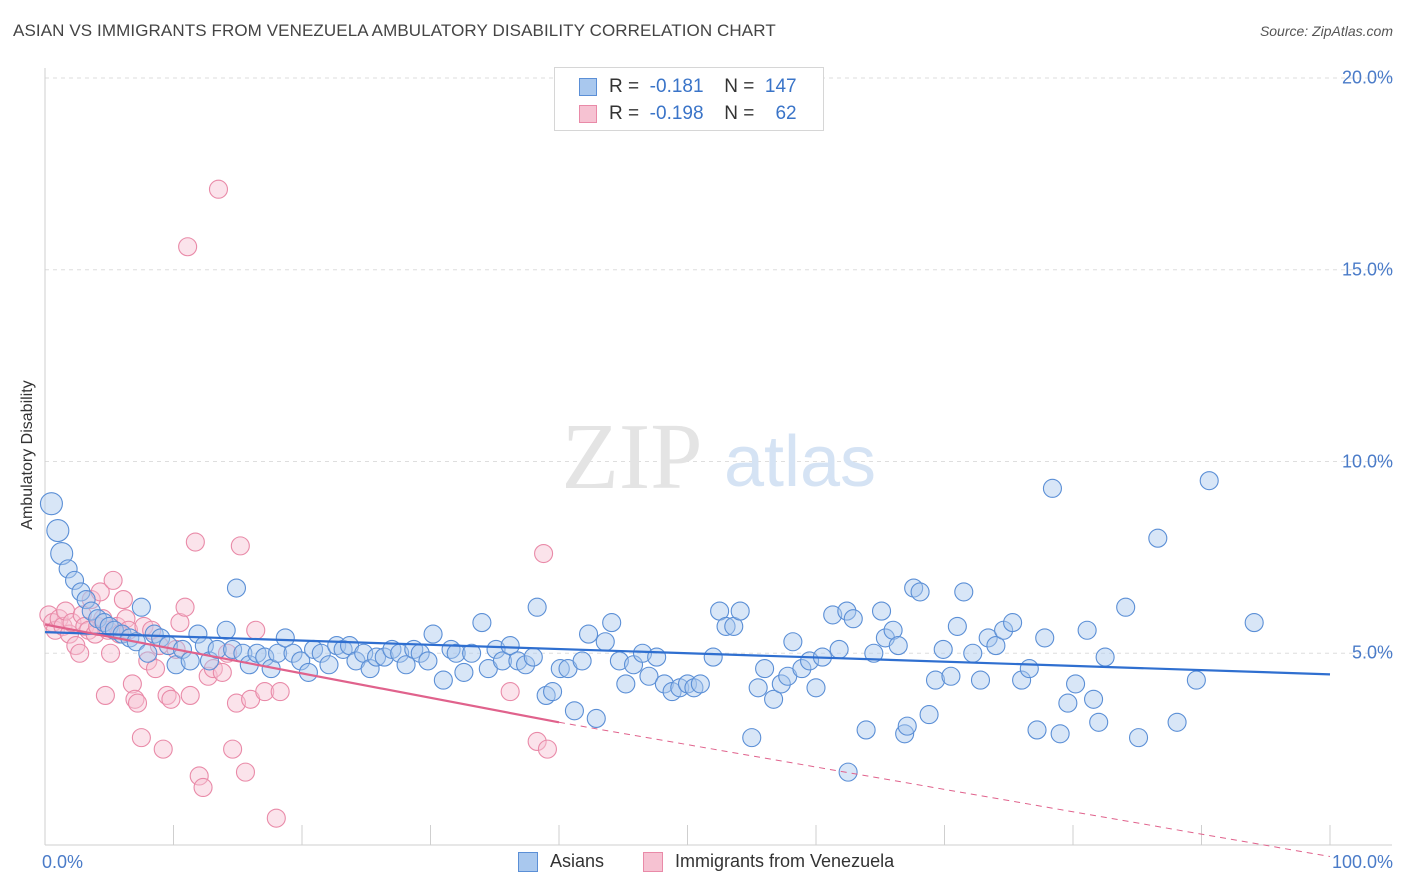 The image size is (1406, 892). I want to click on legend-n-label: N =, so click(739, 86).